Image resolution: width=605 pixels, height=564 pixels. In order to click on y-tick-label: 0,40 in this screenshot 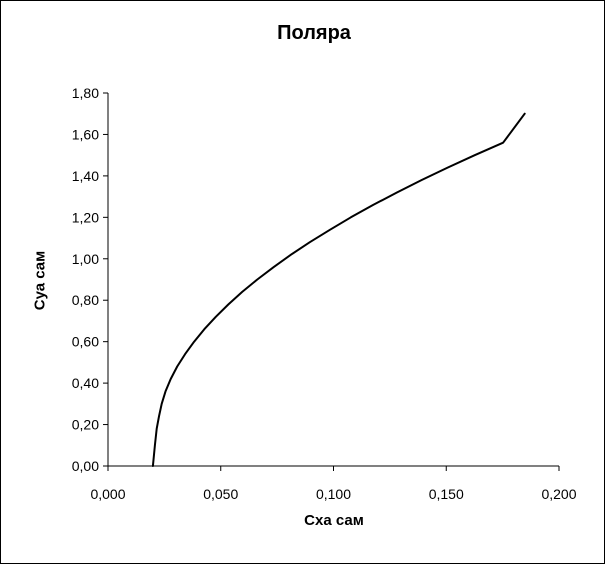, I will do `click(85, 383)`.